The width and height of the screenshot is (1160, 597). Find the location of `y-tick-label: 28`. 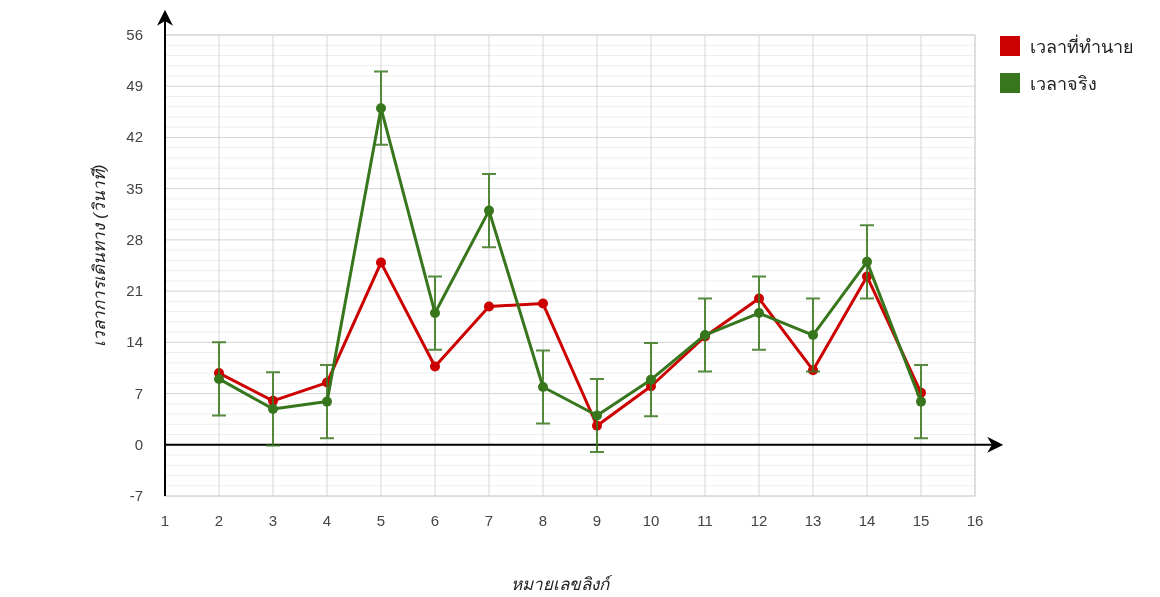

y-tick-label: 28 is located at coordinates (134, 239).